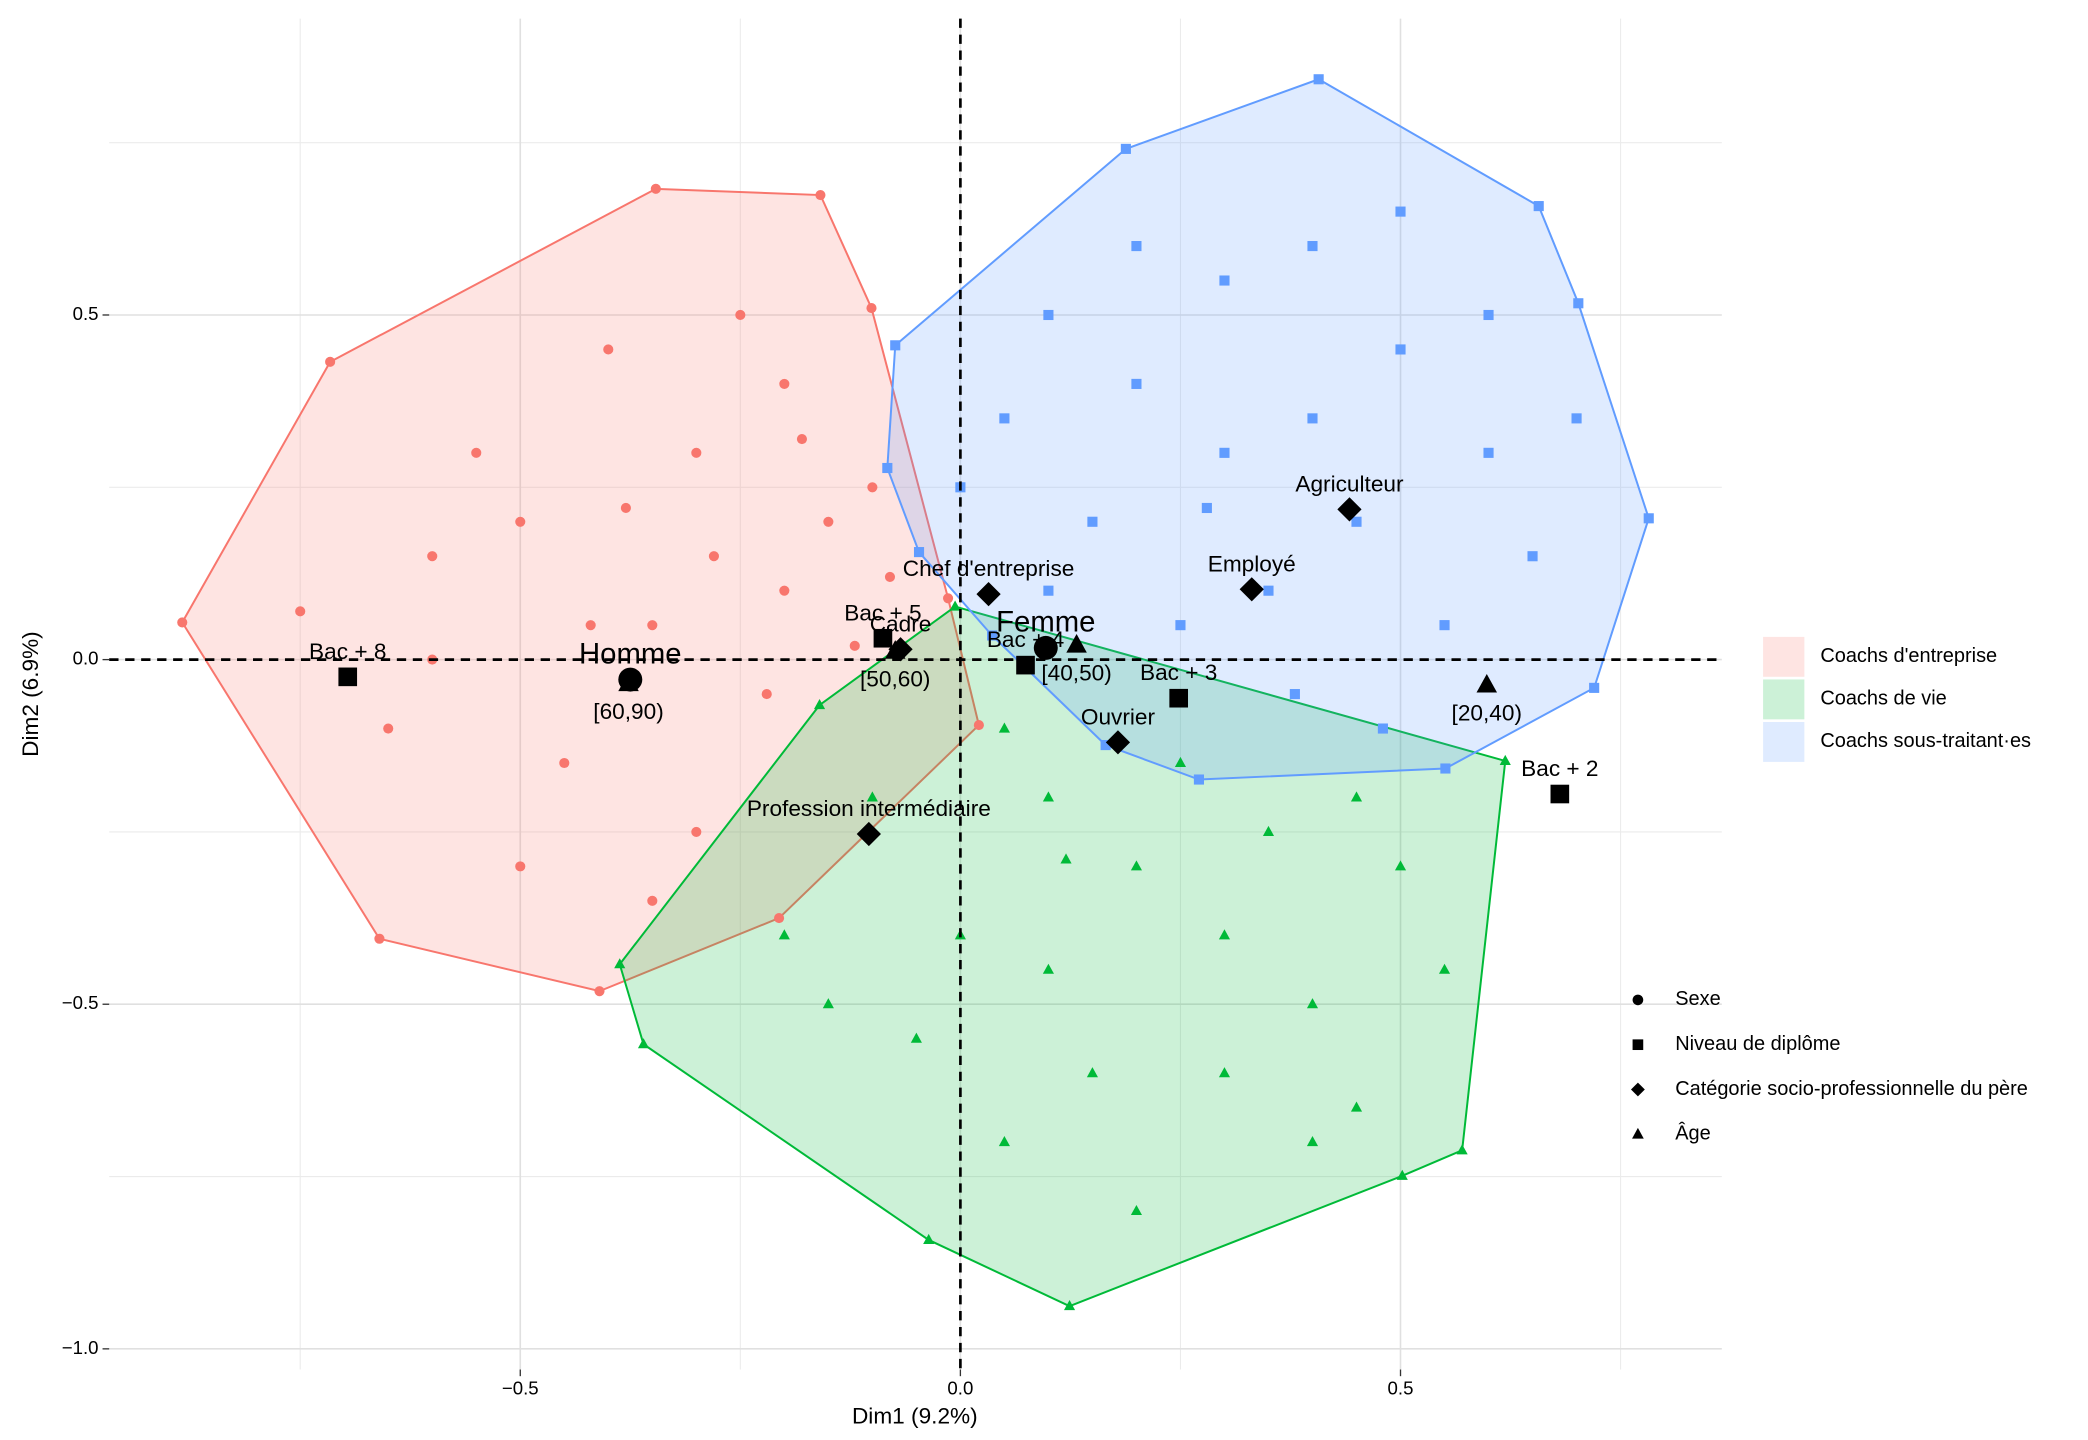 This screenshot has height=1440, width=2088. What do you see at coordinates (1401, 1387) in the screenshot?
I see `x-tick-label: 0.5` at bounding box center [1401, 1387].